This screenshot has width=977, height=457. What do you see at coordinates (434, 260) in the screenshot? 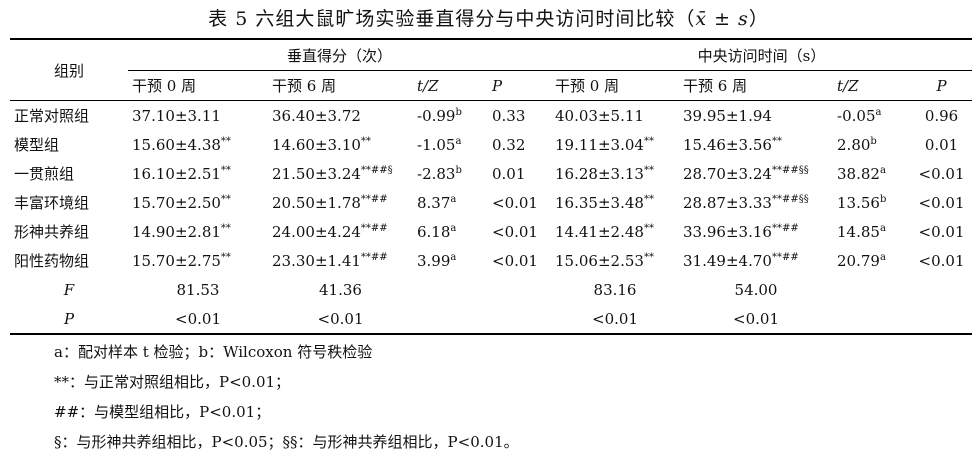
I see `cell-value: 3.99` at bounding box center [434, 260].